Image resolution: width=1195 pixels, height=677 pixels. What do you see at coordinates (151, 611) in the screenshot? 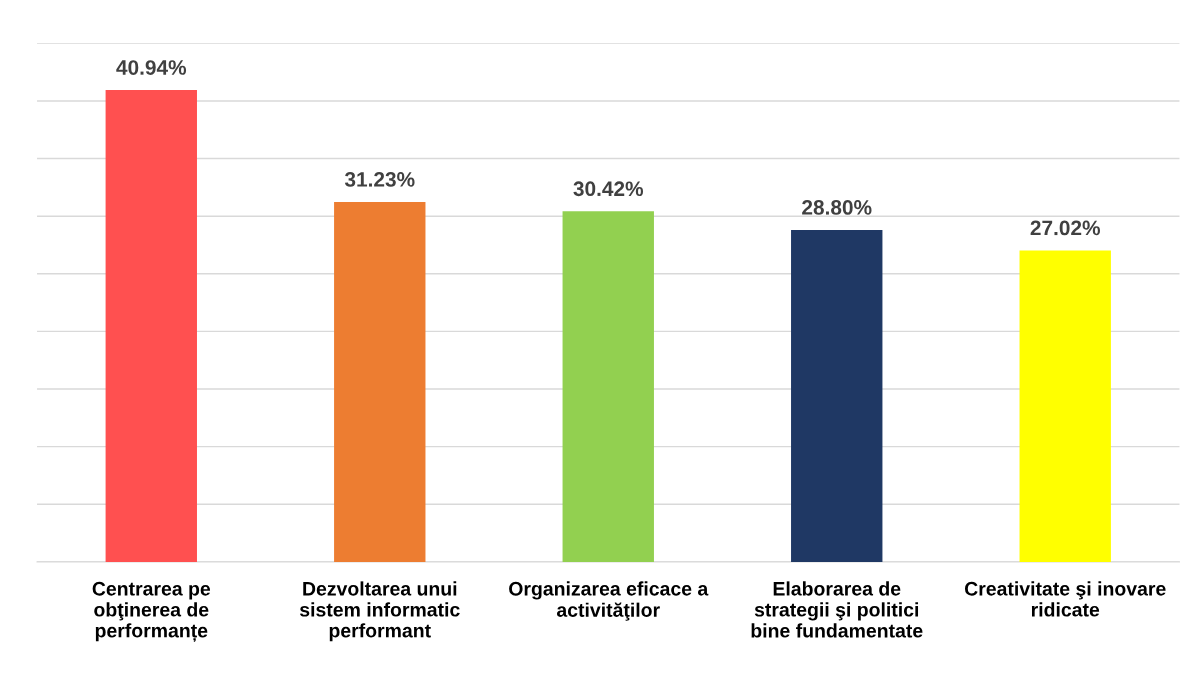
I see `x-tick-label: Centrarea pe obţinerea de performanțe` at bounding box center [151, 611].